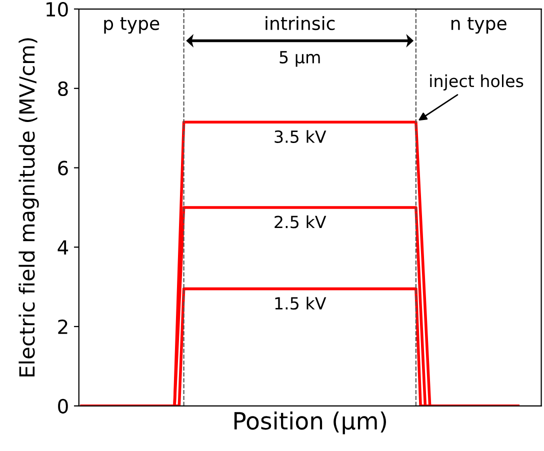 The width and height of the screenshot is (544, 451). Describe the element at coordinates (63, 247) in the screenshot. I see `y-tick-label: 4` at that location.